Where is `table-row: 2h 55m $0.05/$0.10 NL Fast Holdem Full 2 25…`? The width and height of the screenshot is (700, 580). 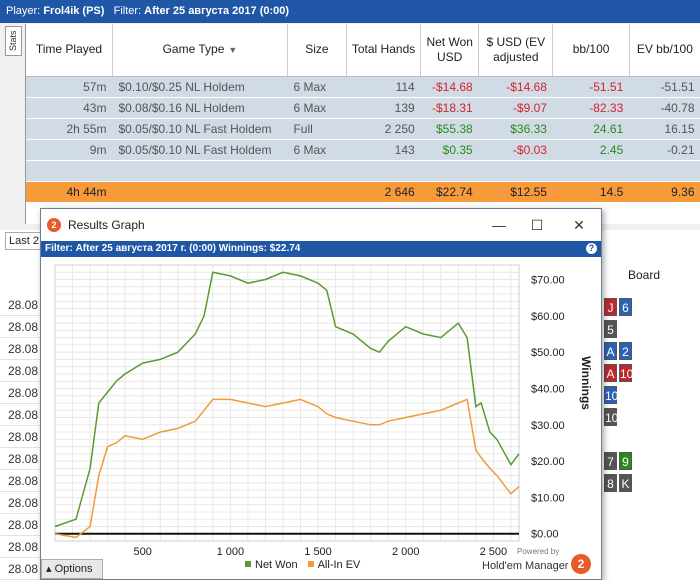 table-row: 2h 55m $0.05/$0.10 NL Fast Holdem Full 2 25… is located at coordinates (363, 129).